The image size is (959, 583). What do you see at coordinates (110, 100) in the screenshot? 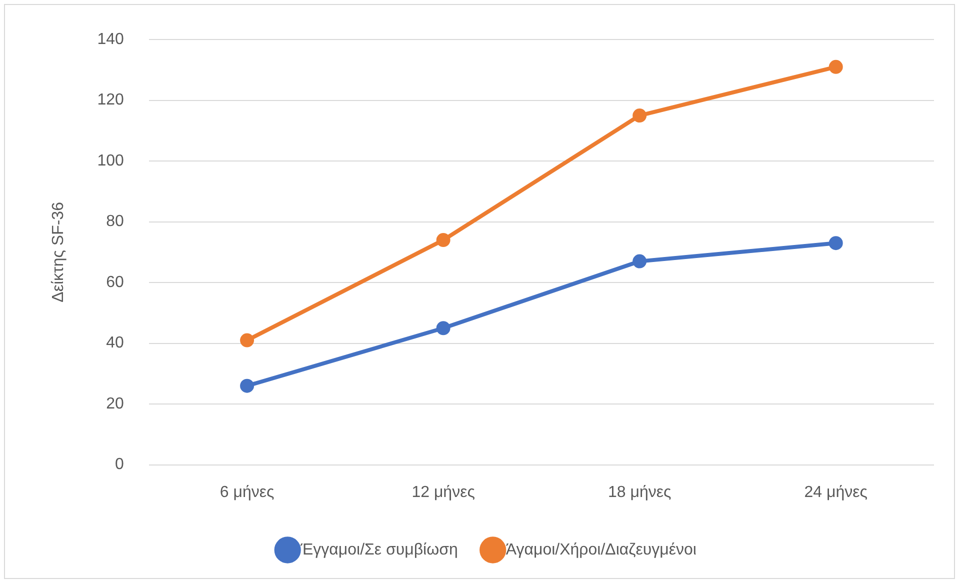
I see `y-tick-label: 120` at bounding box center [110, 100].